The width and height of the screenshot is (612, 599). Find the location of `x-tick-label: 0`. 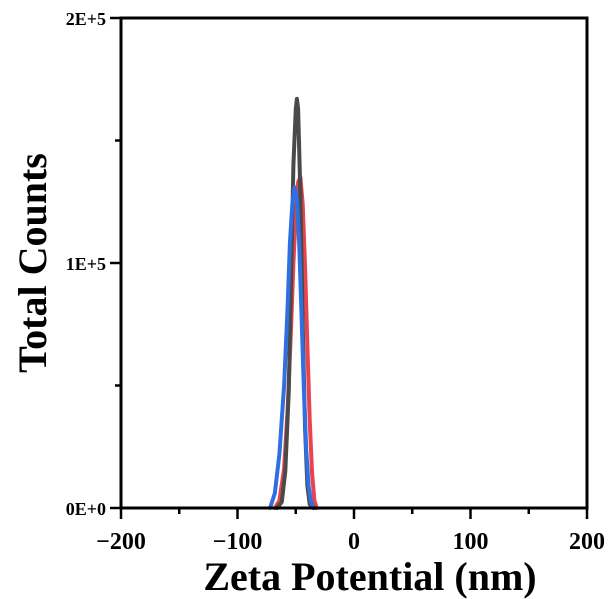

x-tick-label: 0 is located at coordinates (354, 542).